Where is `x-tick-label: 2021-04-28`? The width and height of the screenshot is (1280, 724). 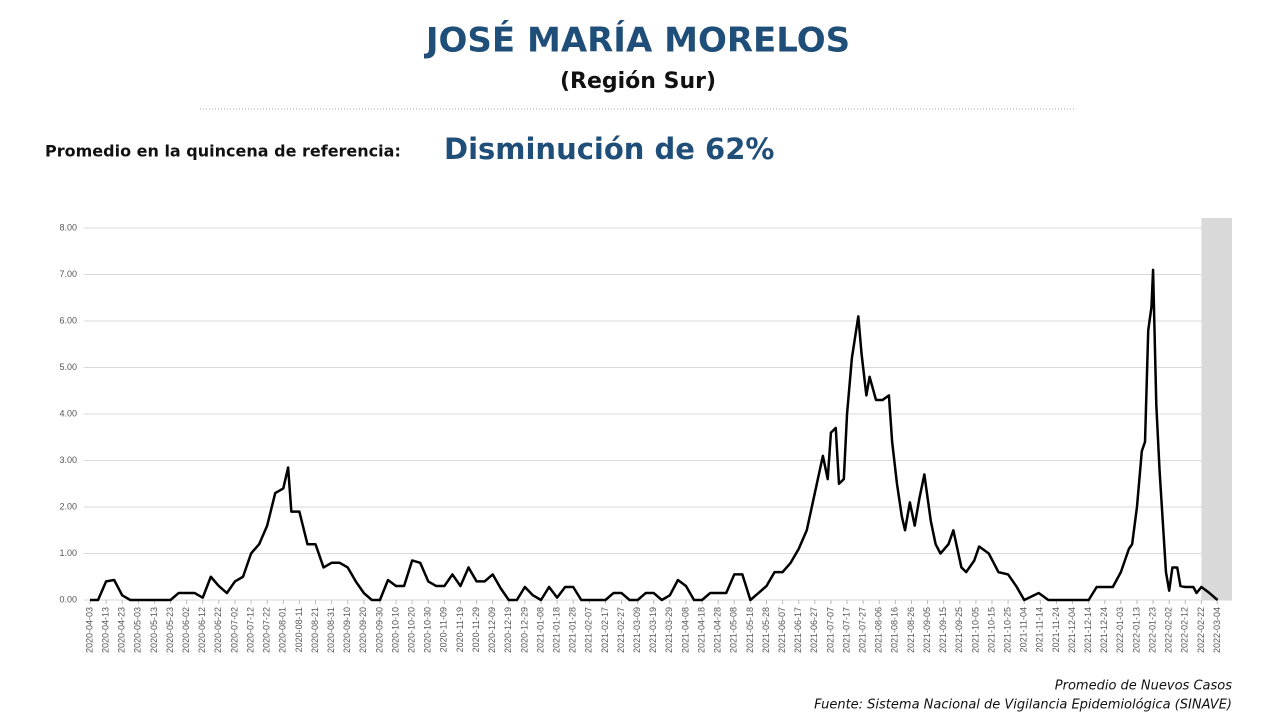
x-tick-label: 2021-04-28 is located at coordinates (718, 630).